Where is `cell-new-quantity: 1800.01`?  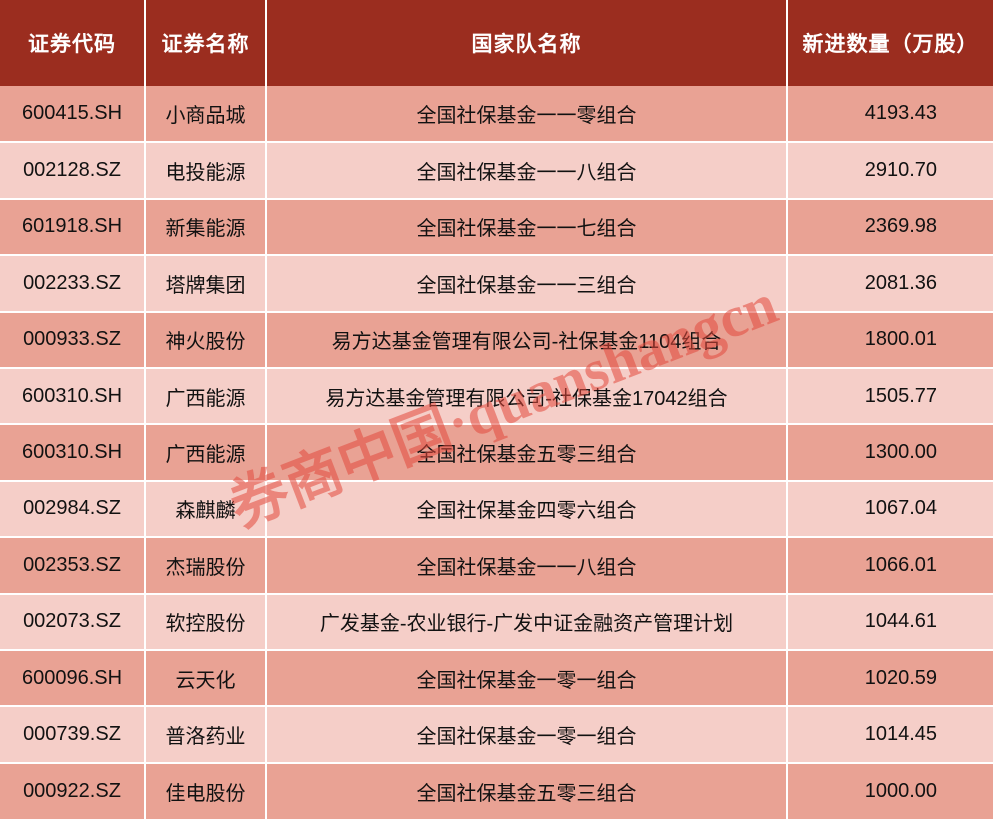
cell-new-quantity: 1800.01 is located at coordinates (890, 340).